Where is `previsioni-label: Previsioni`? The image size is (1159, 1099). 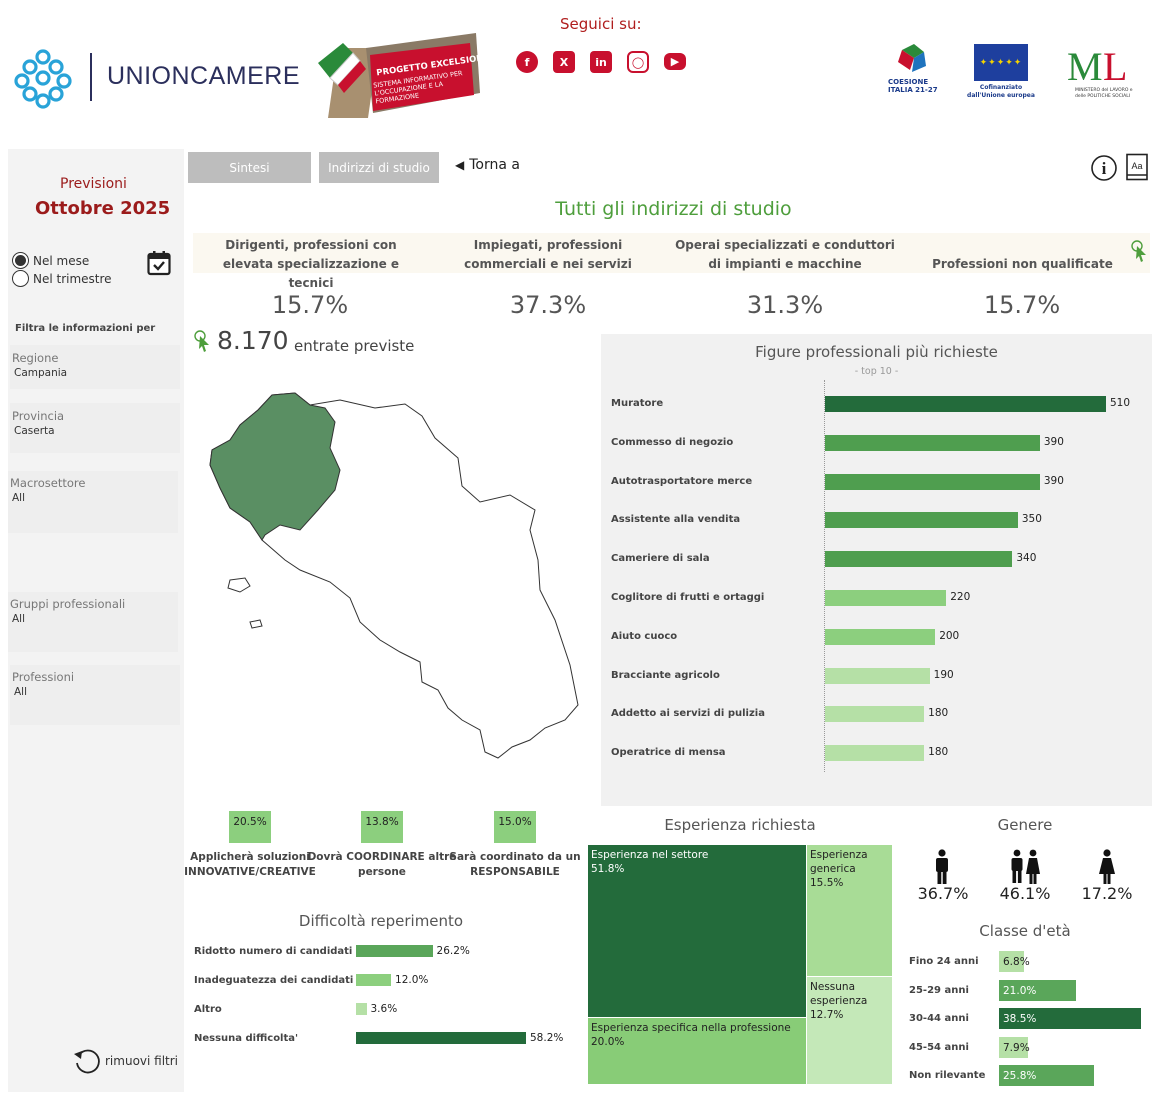
previsioni-label: Previsioni is located at coordinates (93, 184).